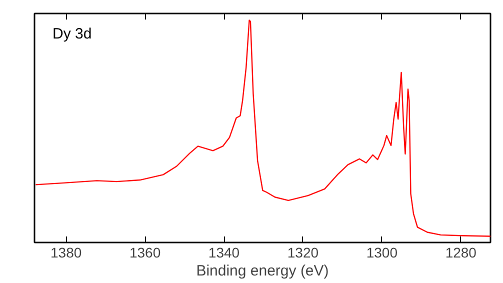 Image resolution: width=503 pixels, height=283 pixels. What do you see at coordinates (66, 252) in the screenshot?
I see `x-tick-label: 1380` at bounding box center [66, 252].